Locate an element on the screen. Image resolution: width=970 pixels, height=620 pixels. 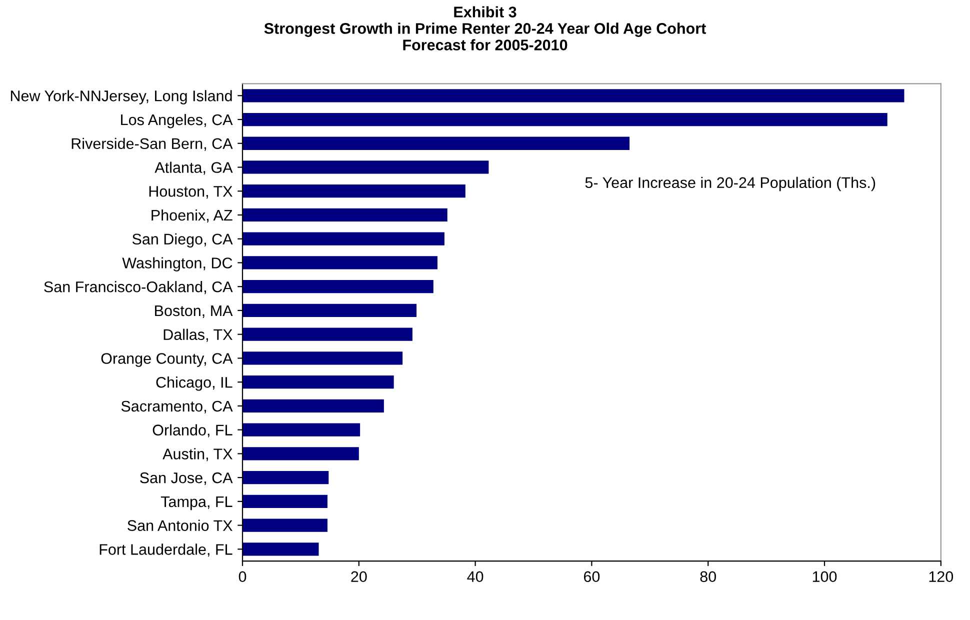
y-tick-label: Houston, TX is located at coordinates (190, 192).